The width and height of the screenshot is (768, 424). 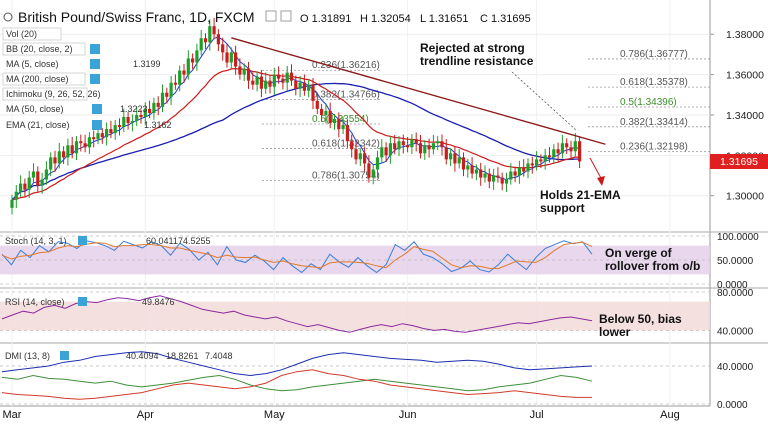 I want to click on legend-bb: BB (20, close, 2), so click(x=51, y=49).